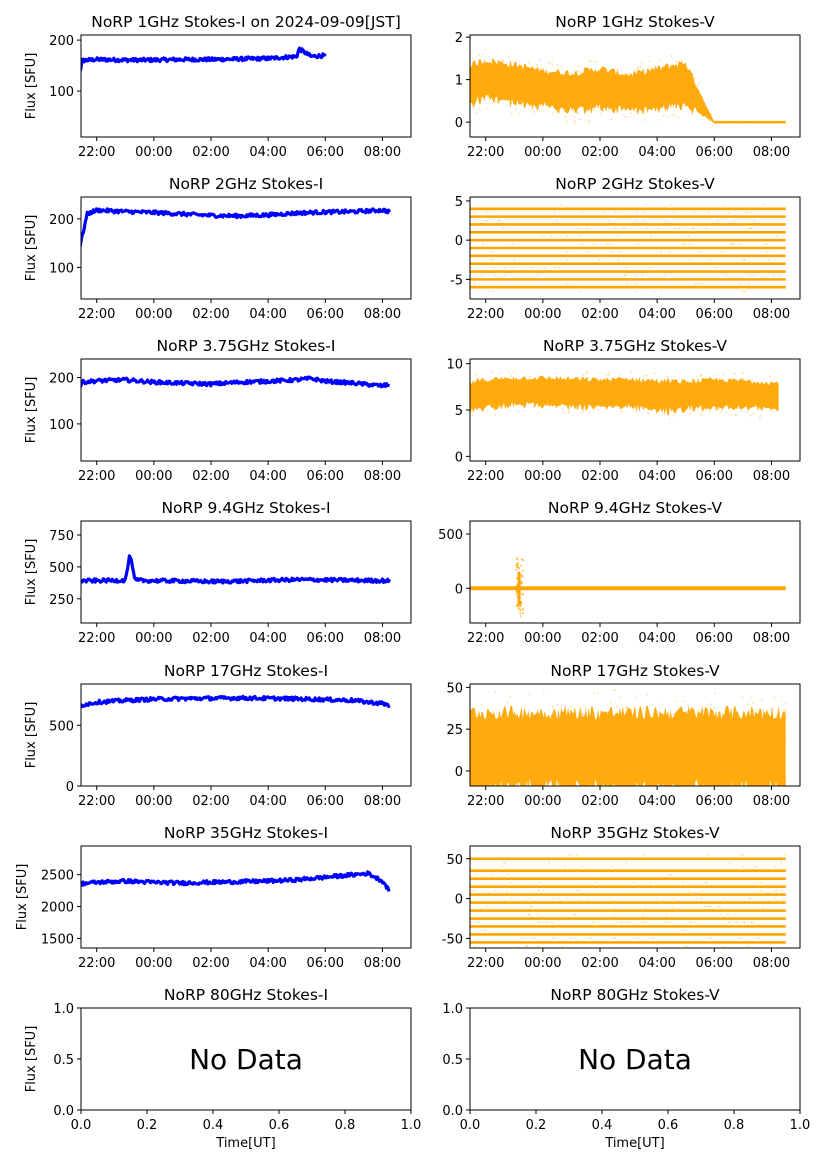 Image resolution: width=827 pixels, height=1169 pixels. What do you see at coordinates (454, 730) in the screenshot?
I see `y-tick-label: 25` at bounding box center [454, 730].